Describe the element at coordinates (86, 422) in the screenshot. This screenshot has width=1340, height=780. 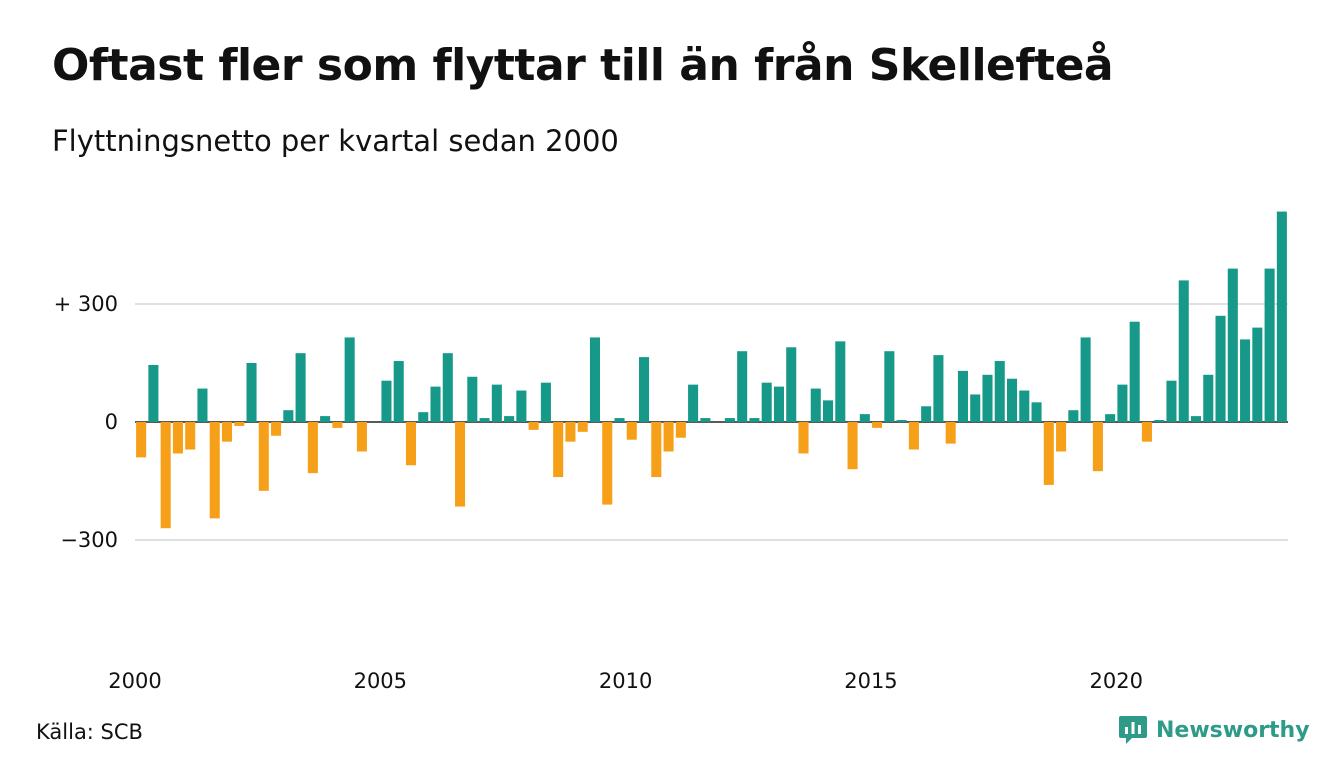
I see `y-axis-ticks: + 300 0 −300` at that location.